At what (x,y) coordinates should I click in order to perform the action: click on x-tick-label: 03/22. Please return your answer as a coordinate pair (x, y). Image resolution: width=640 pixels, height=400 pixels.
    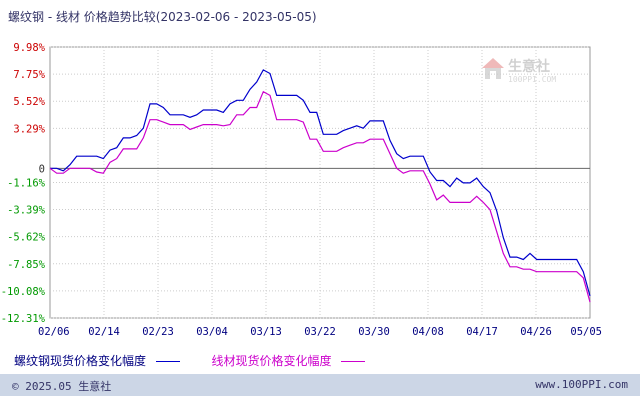
    Looking at the image, I should click on (320, 332).